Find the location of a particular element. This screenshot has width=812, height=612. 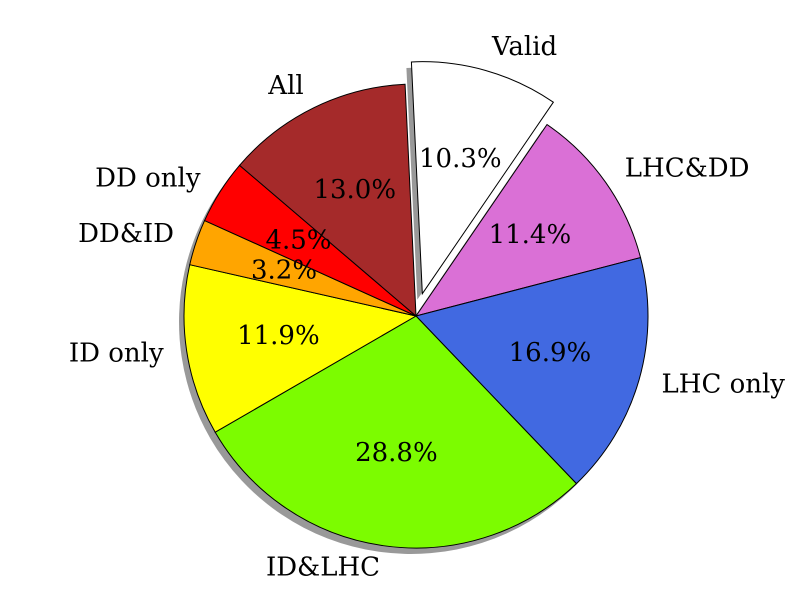

category-label: DD only is located at coordinates (148, 178).